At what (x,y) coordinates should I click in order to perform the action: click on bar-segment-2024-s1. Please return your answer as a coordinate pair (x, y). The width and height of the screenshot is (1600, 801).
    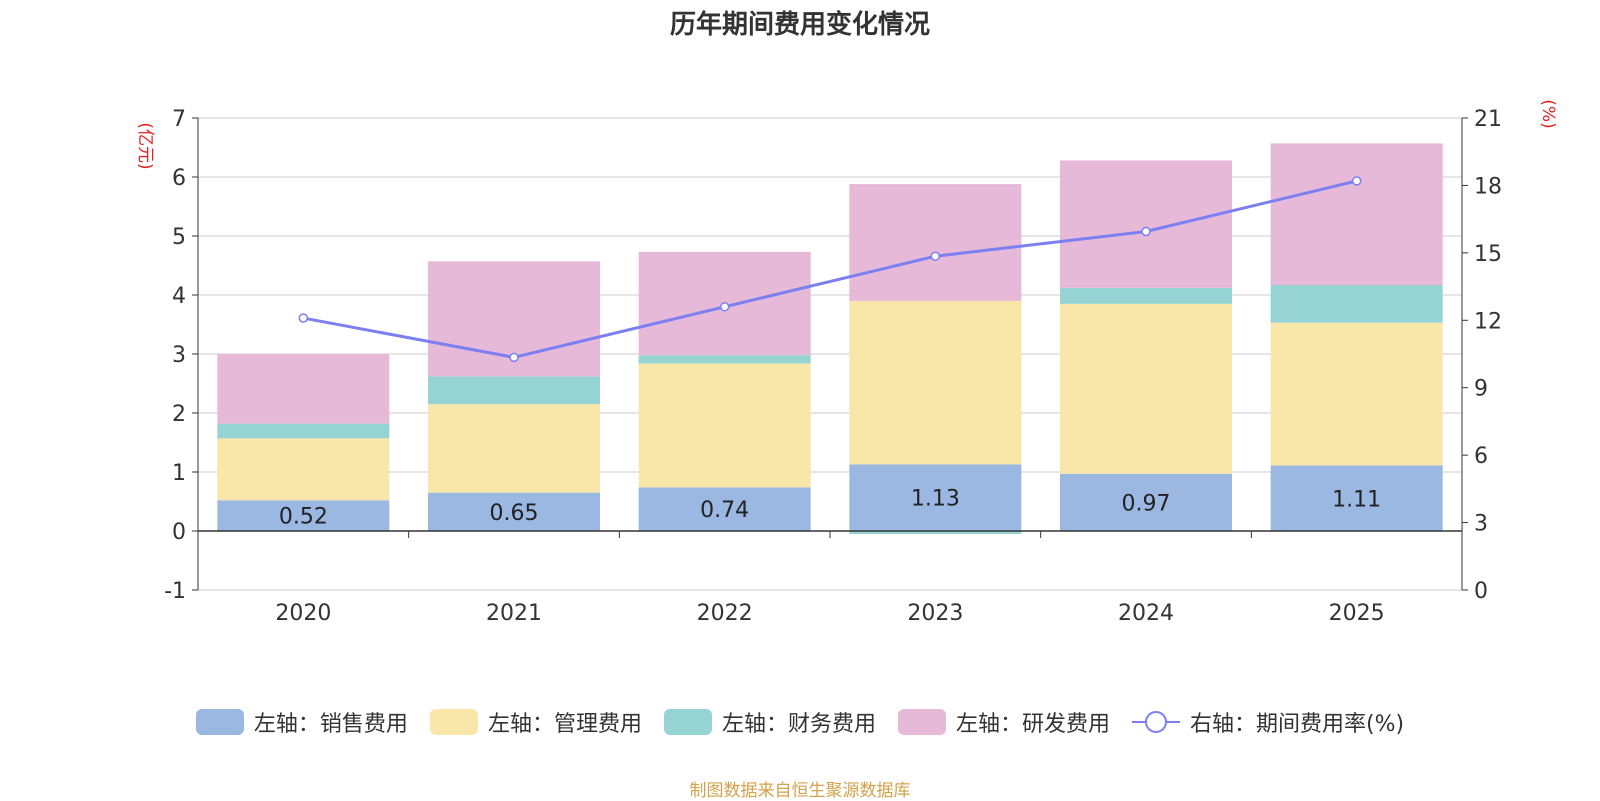
    Looking at the image, I should click on (1146, 388).